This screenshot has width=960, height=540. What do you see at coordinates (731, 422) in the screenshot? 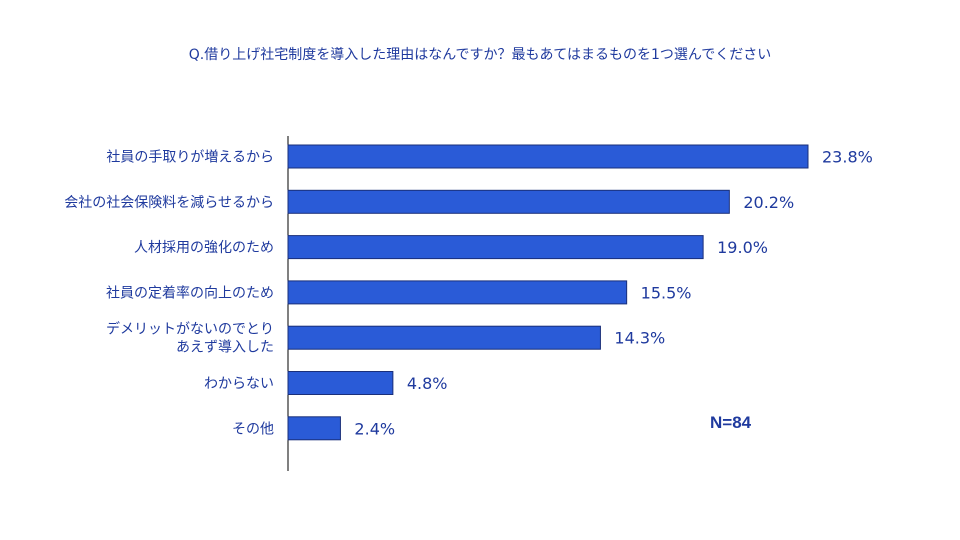
I see `sample-size-annotation: N=84` at bounding box center [731, 422].